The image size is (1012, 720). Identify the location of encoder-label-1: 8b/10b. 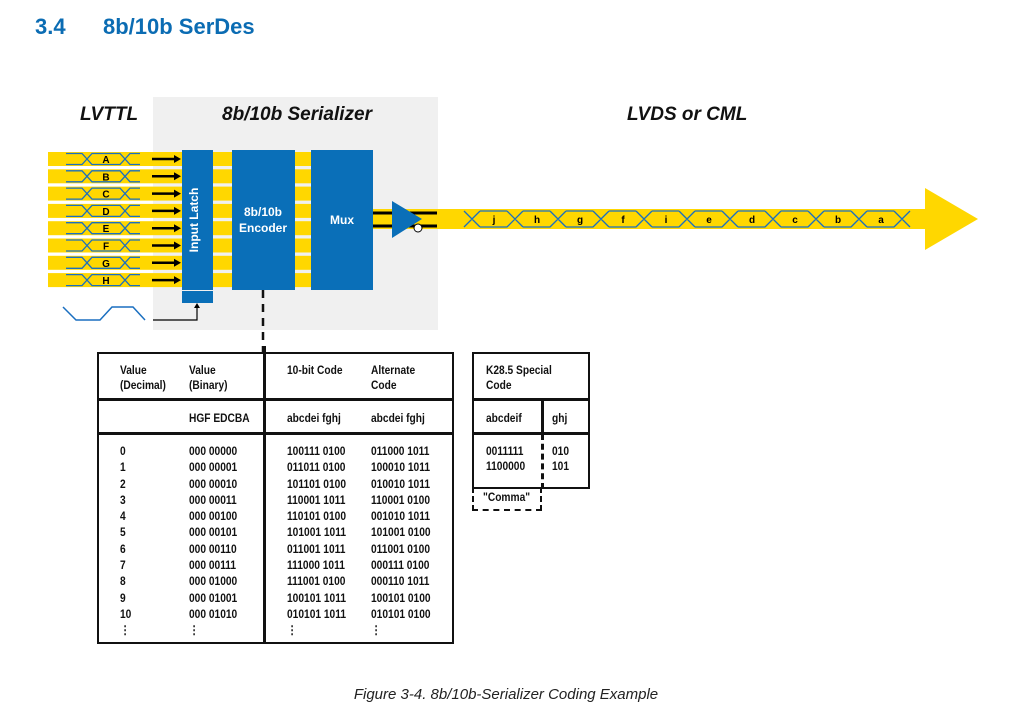
(263, 212).